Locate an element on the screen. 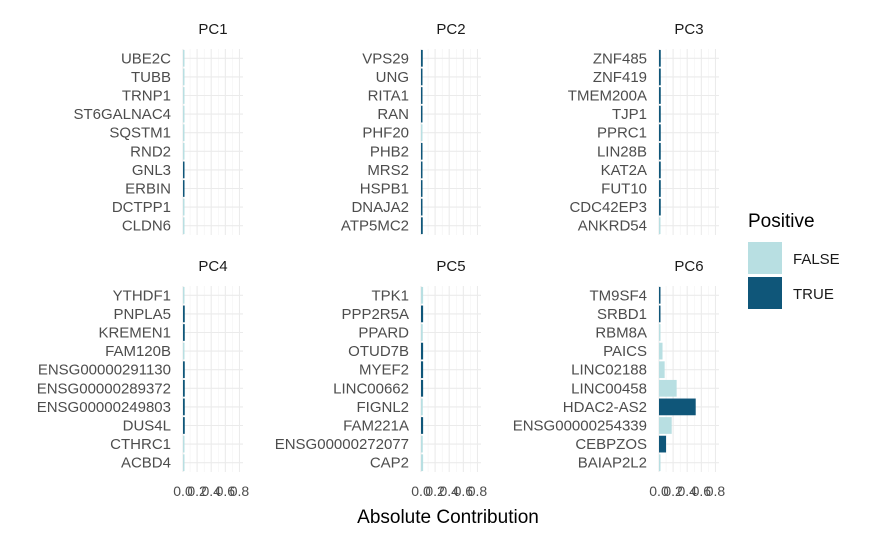  gene-label: CEBPZOS is located at coordinates (611, 444).